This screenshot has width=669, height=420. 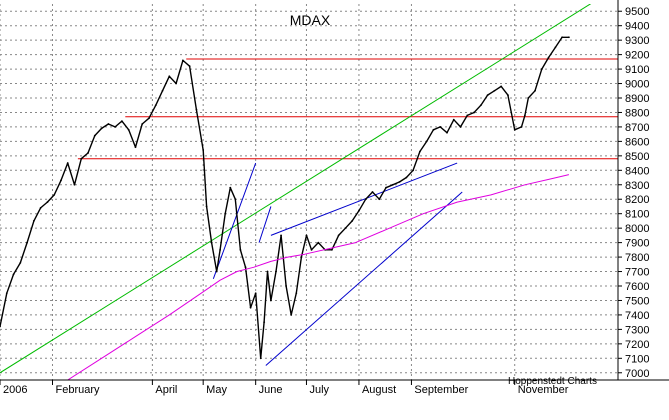 What do you see at coordinates (637, 316) in the screenshot?
I see `y-tick-label: 7400` at bounding box center [637, 316].